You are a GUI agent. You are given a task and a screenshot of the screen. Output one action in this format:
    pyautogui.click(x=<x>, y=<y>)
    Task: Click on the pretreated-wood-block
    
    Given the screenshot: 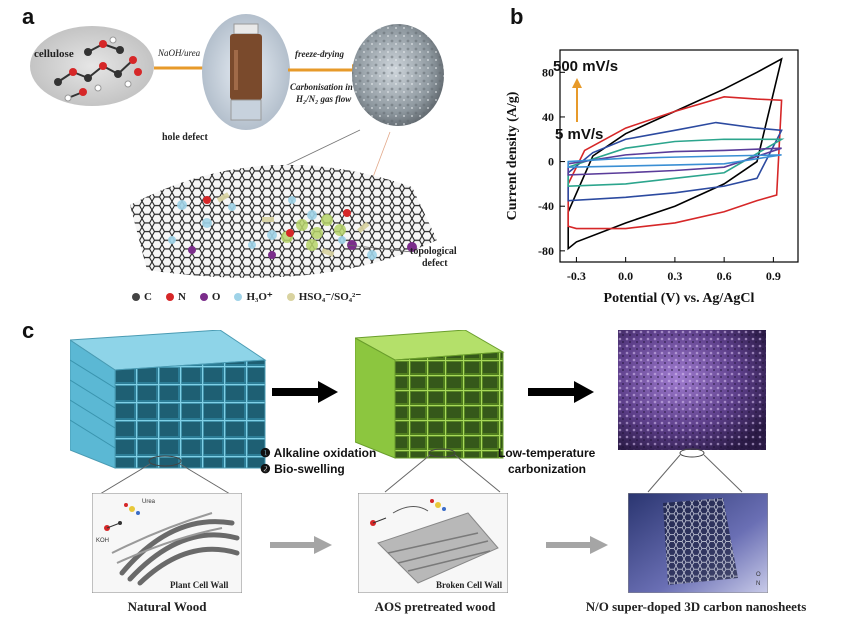 What is the action you would take?
    pyautogui.click(x=430, y=394)
    